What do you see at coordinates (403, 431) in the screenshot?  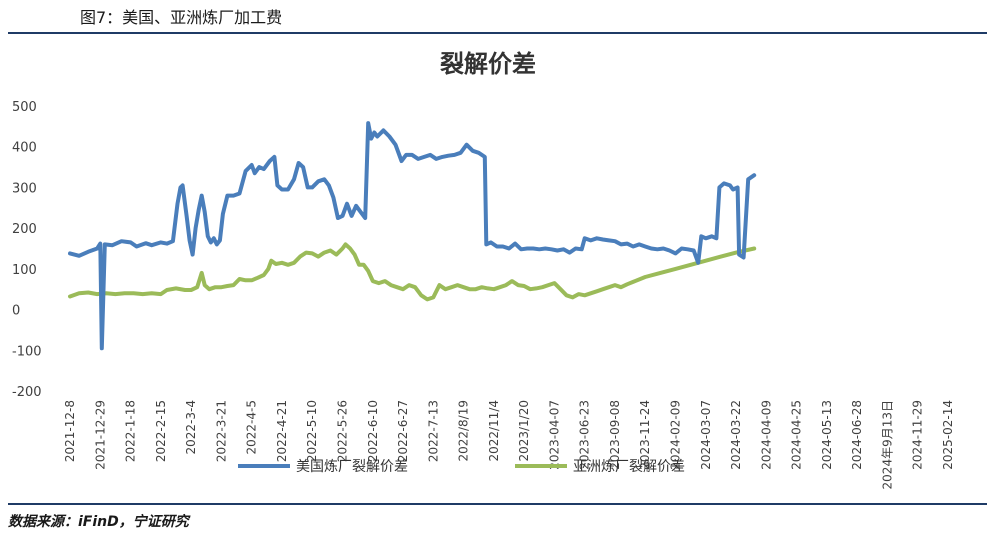 I see `x-tick-label: 2022-6-27` at bounding box center [403, 431].